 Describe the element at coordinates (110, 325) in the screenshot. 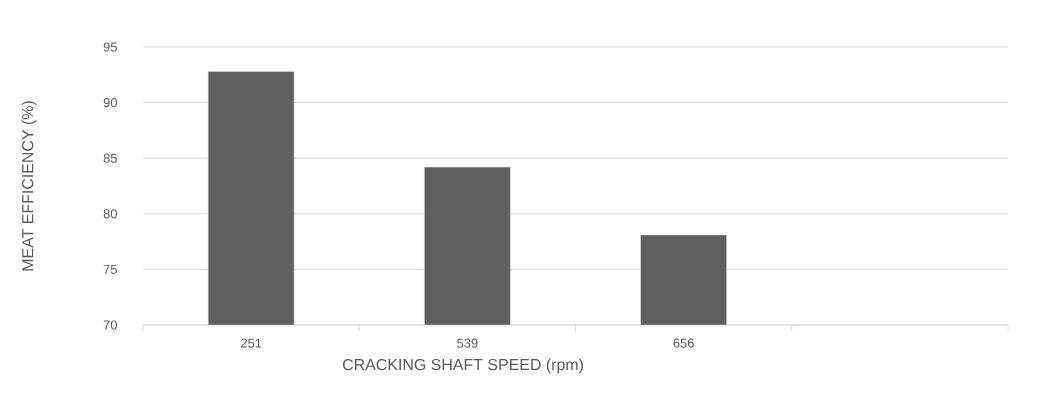

I see `y-tick-label: 70` at that location.